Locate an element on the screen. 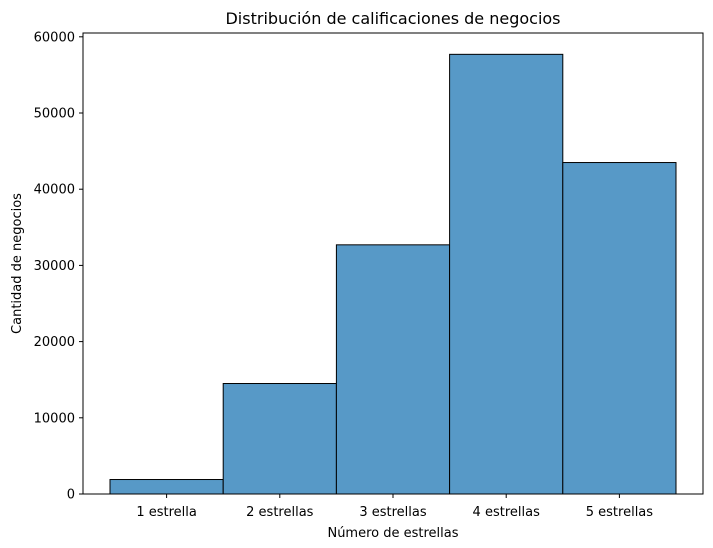  x-tick-label: 2 estrellas is located at coordinates (280, 512).